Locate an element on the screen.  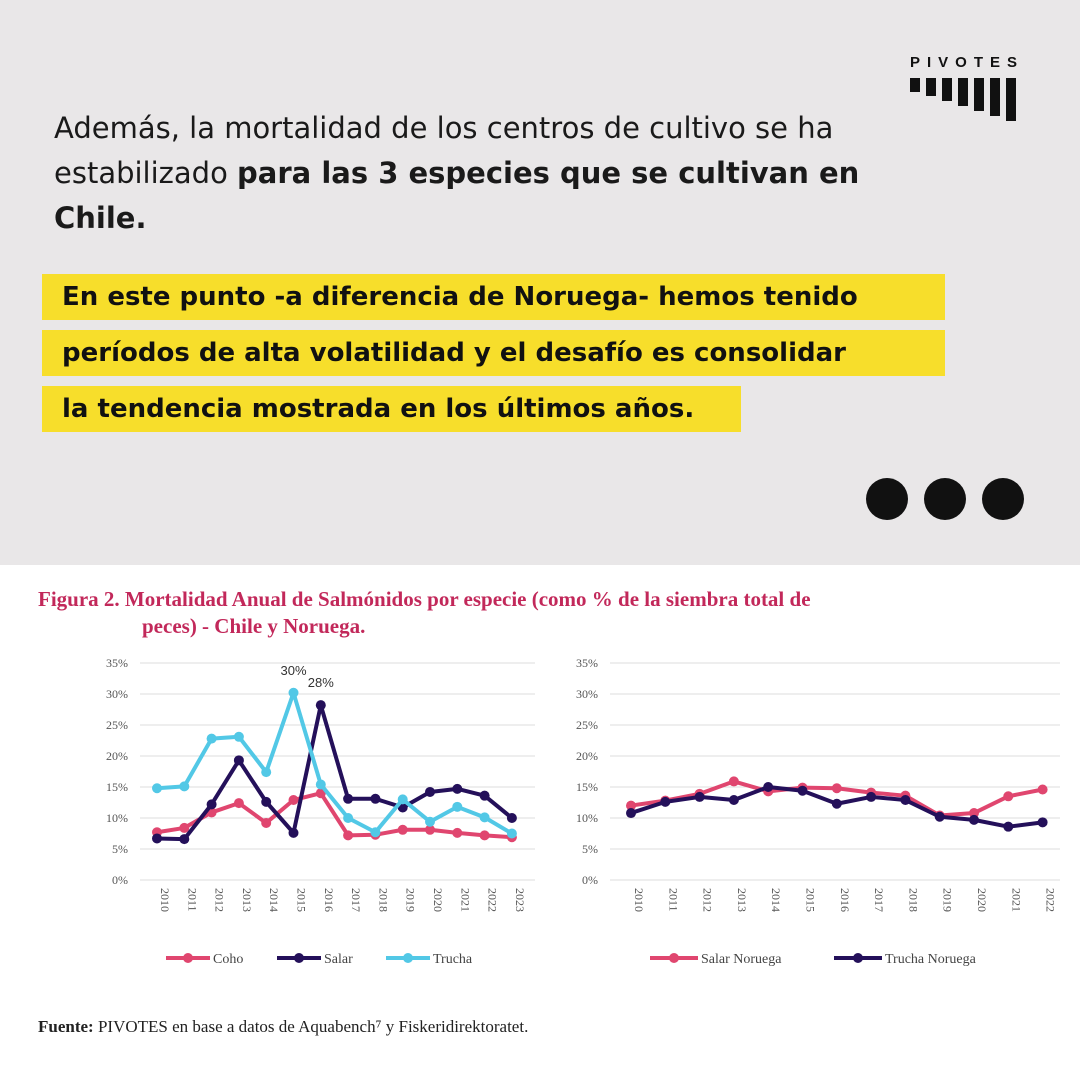
legend-label: Salar is located at coordinates (338, 959).